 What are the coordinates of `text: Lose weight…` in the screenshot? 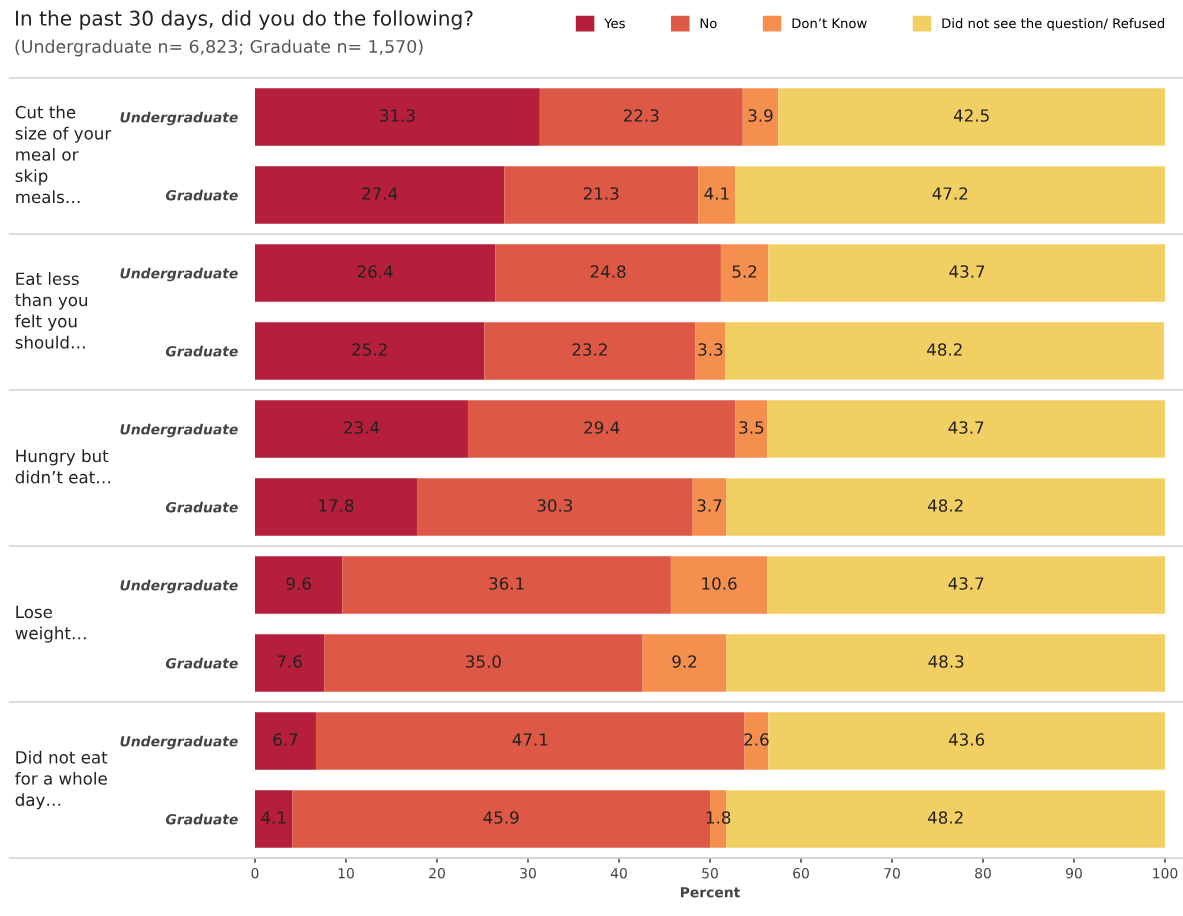 It's located at (50, 624).